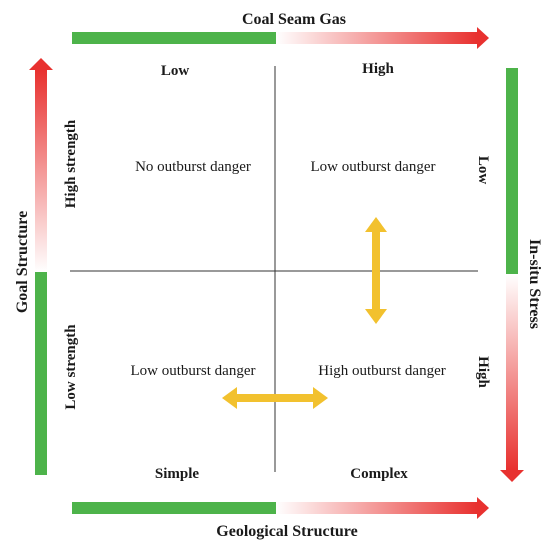 This screenshot has height=547, width=550. I want to click on right-axis-bar, so click(512, 275).